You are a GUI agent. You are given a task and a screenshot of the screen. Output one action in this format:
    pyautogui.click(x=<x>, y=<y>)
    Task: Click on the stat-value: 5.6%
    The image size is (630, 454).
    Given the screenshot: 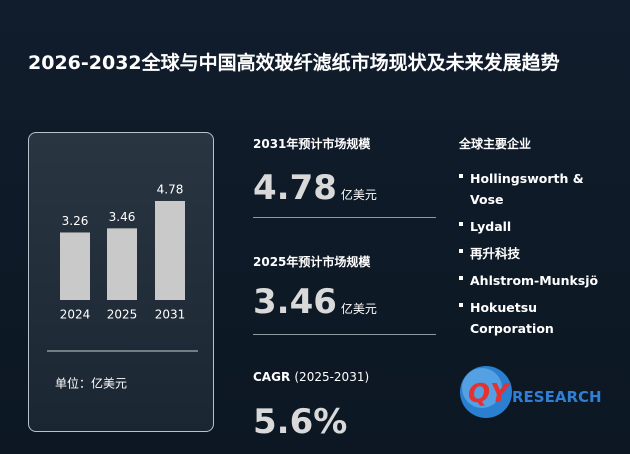 What is the action you would take?
    pyautogui.click(x=300, y=422)
    